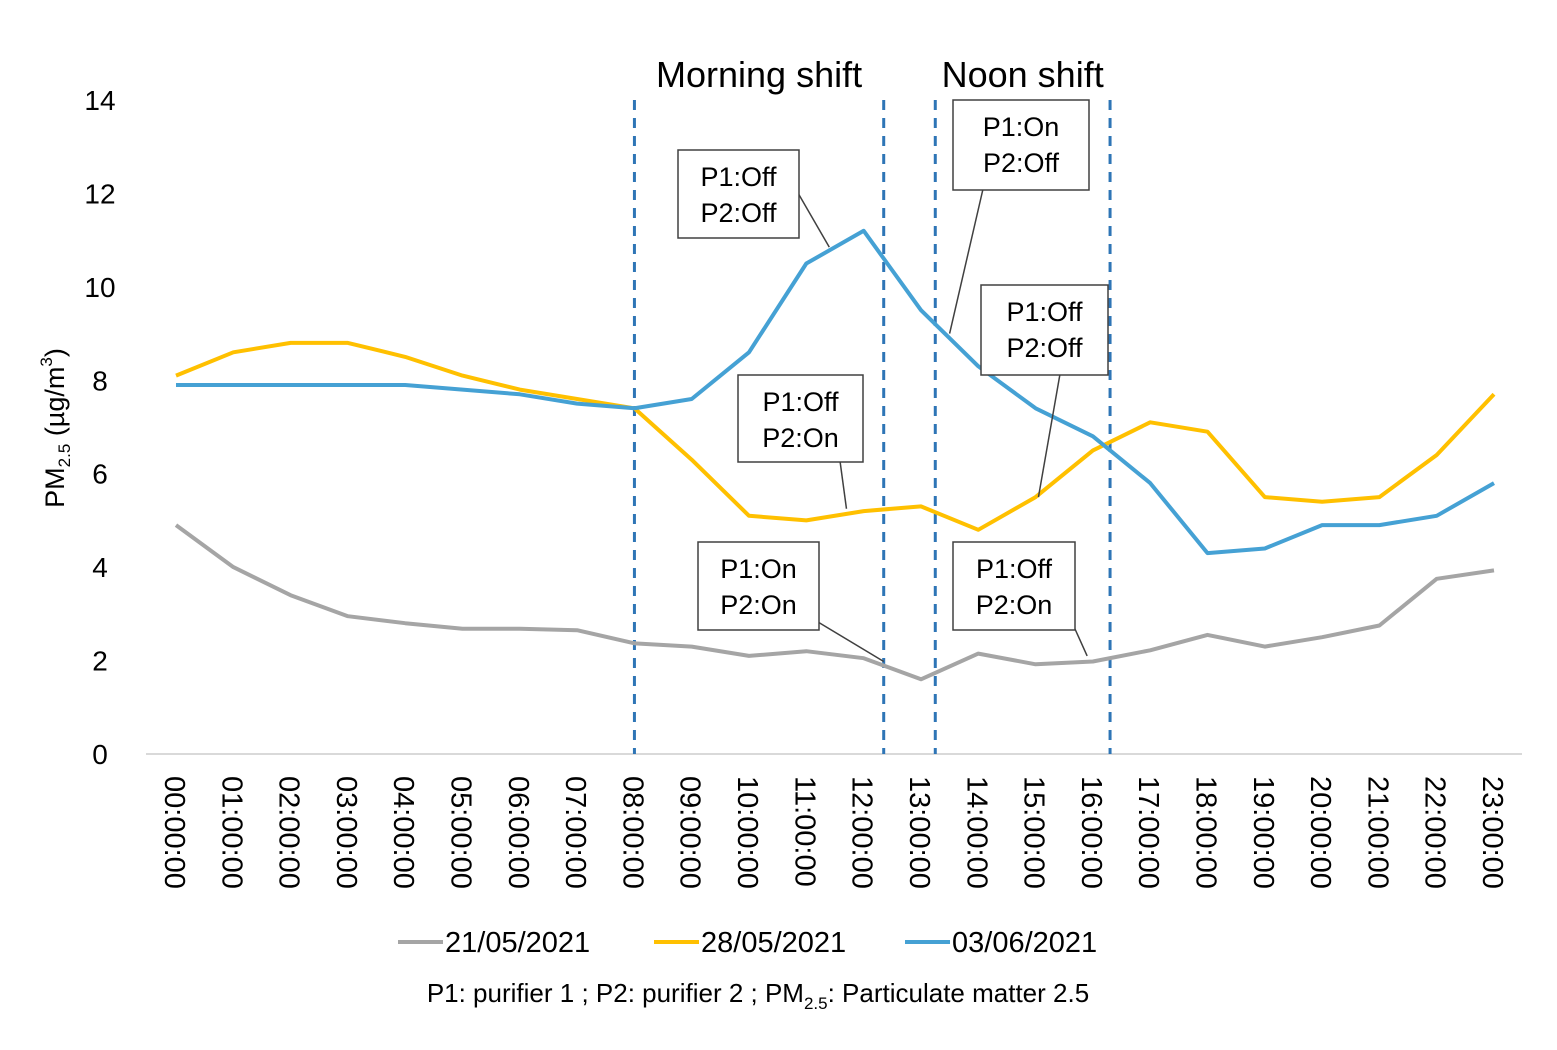 The width and height of the screenshot is (1557, 1050). Describe the element at coordinates (1148, 832) in the screenshot. I see `x-tick-label: 17:00:00` at that location.